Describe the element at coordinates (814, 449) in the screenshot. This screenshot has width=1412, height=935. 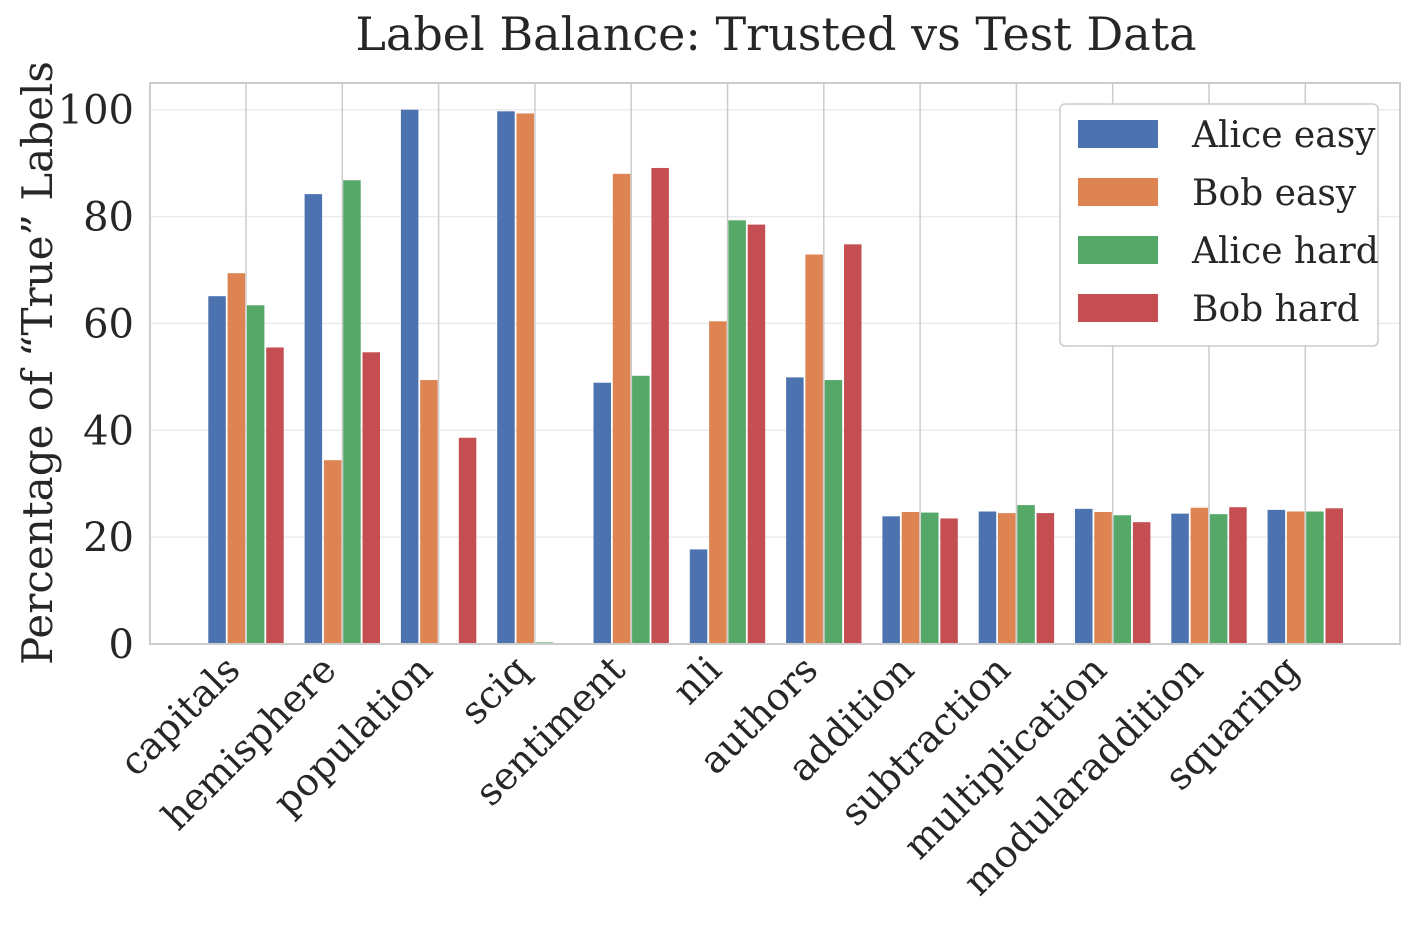
I see `bar-bob-easy-authors` at that location.